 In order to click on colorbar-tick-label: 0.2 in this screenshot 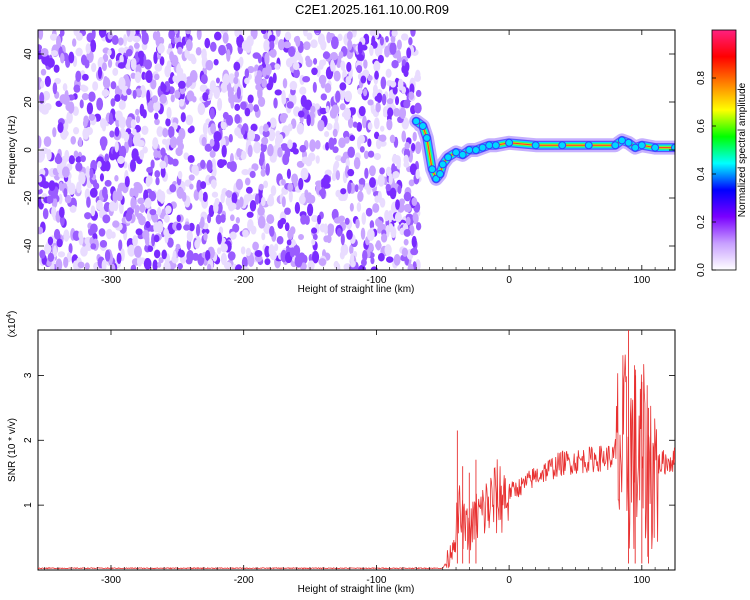, I will do `click(701, 222)`.